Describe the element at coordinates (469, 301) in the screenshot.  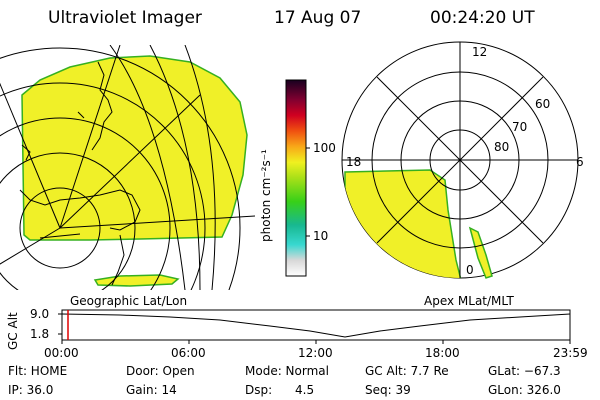
I see `apex-caption: Apex MLat/MLT` at that location.